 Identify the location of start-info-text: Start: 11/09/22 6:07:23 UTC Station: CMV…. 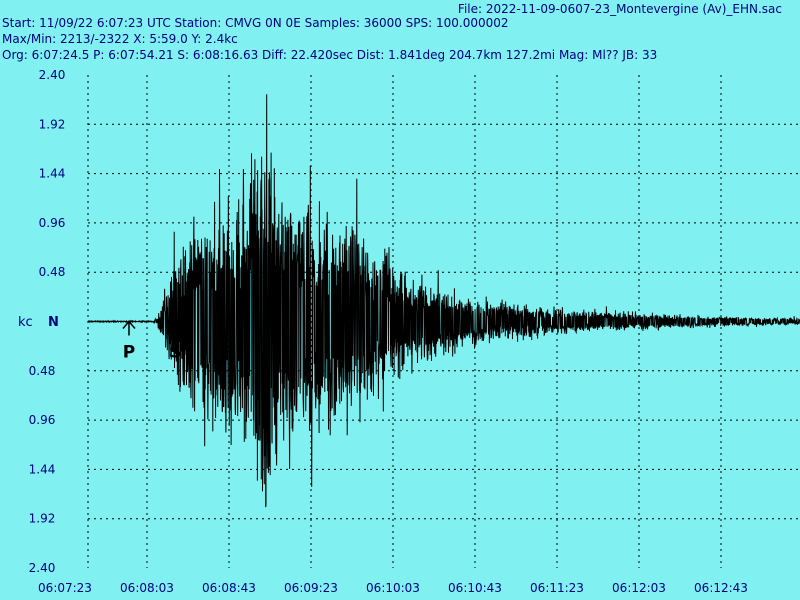
(255, 23).